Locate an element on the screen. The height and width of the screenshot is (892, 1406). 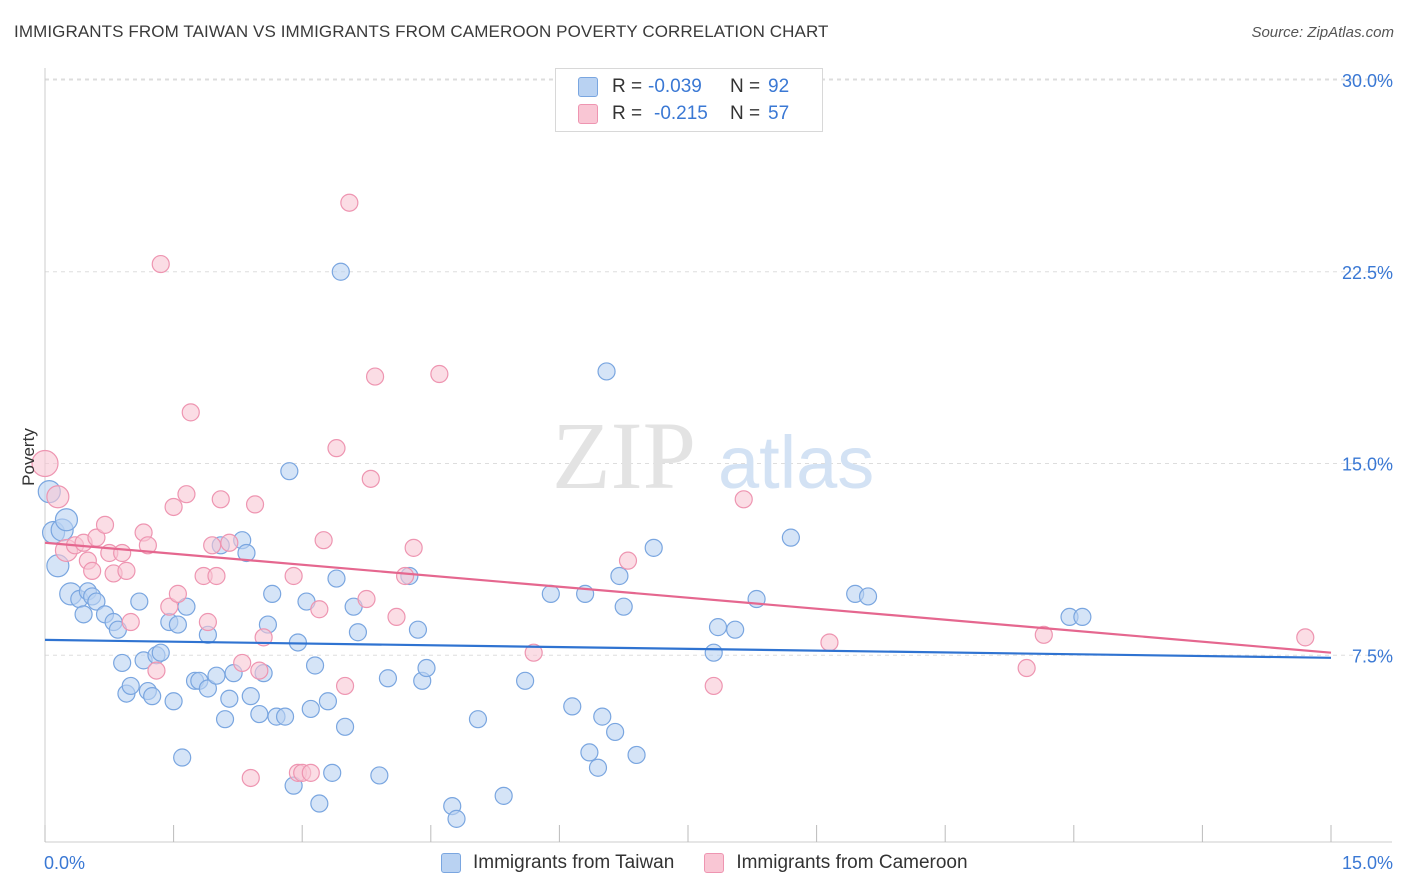
trend-line-cameroon is located at coordinates (688, 597).